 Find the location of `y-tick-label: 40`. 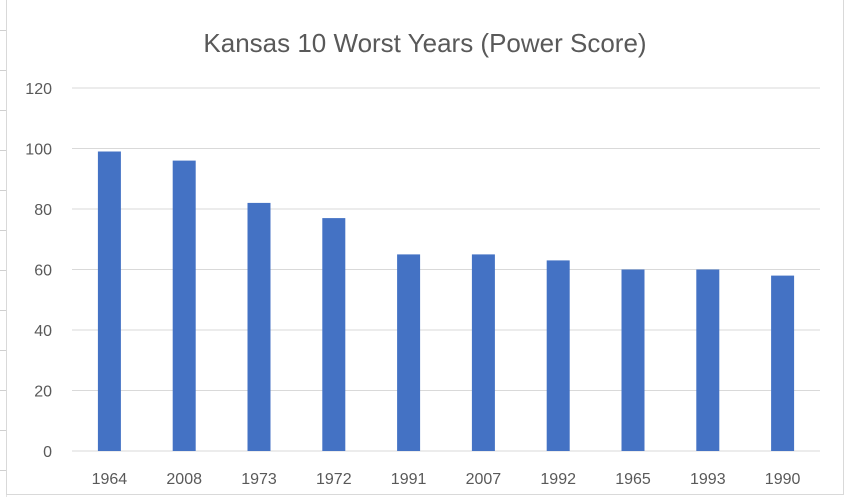

y-tick-label: 40 is located at coordinates (43, 331).